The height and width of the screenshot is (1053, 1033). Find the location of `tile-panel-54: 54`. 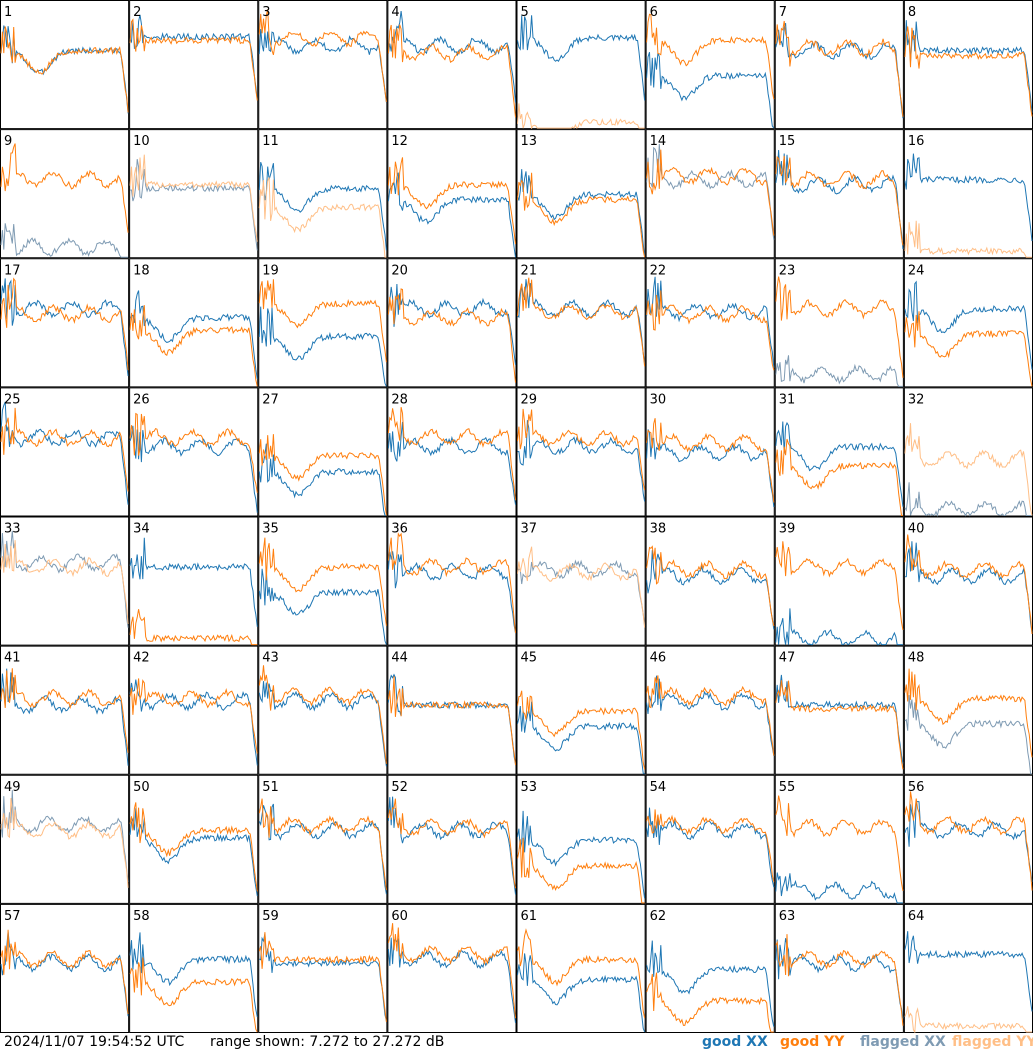

tile-panel-54: 54 is located at coordinates (710, 839).